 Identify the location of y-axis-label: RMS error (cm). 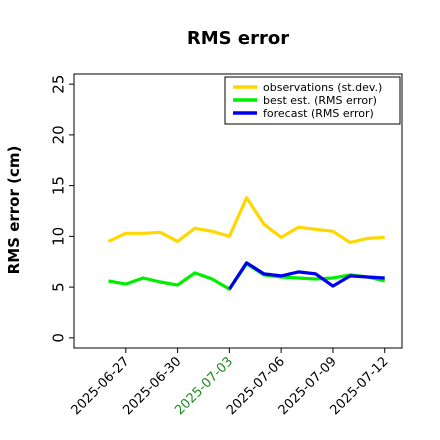
(14, 210).